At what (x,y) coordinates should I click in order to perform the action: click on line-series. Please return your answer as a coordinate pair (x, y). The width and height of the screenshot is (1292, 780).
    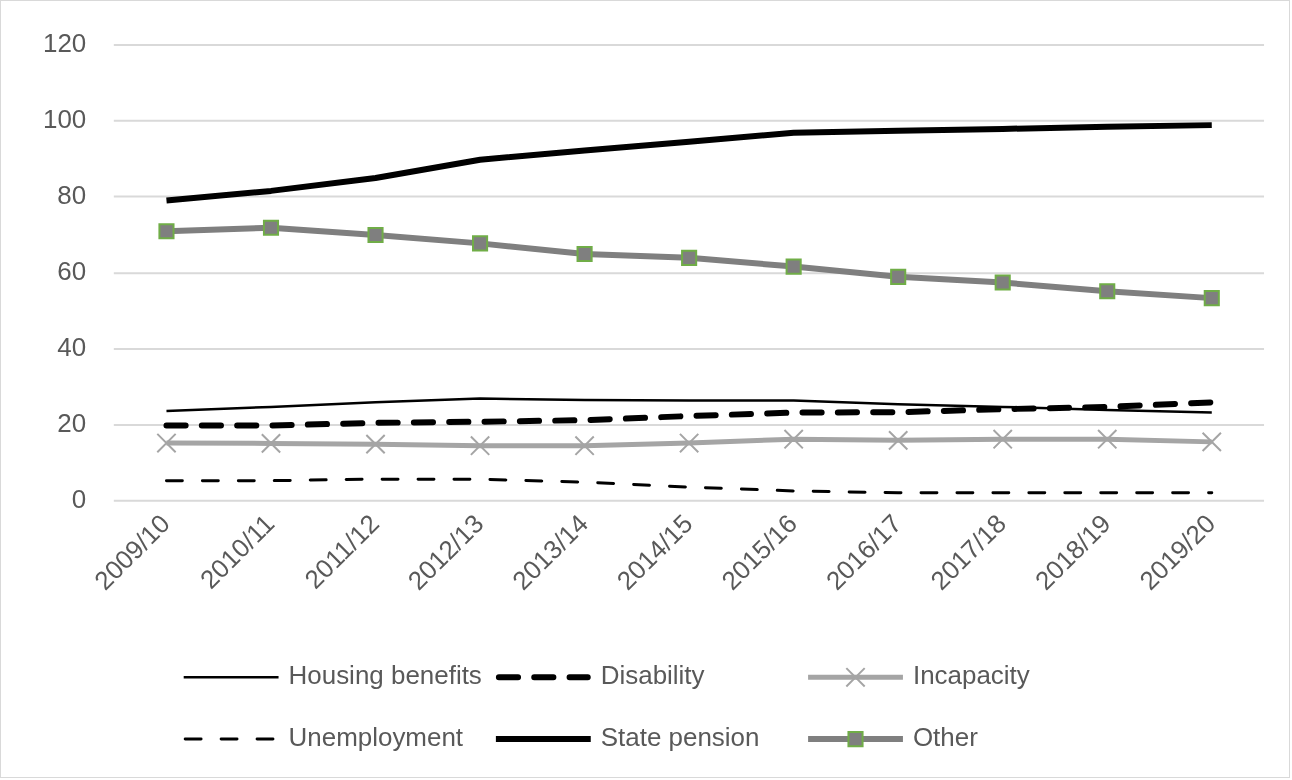
    Looking at the image, I should click on (689, 486).